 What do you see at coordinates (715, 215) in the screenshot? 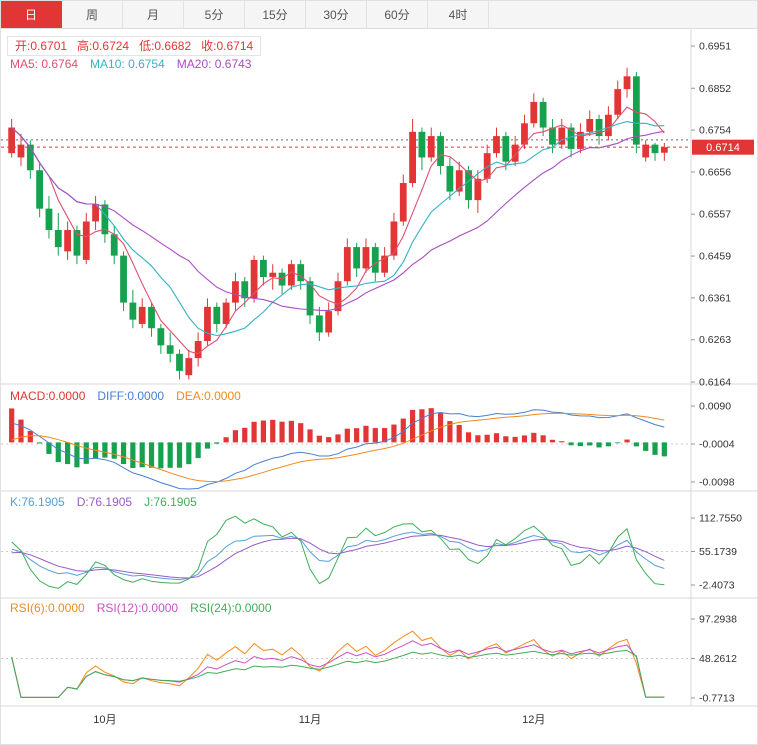
I see `svg-text: 0.6557` at bounding box center [715, 215].